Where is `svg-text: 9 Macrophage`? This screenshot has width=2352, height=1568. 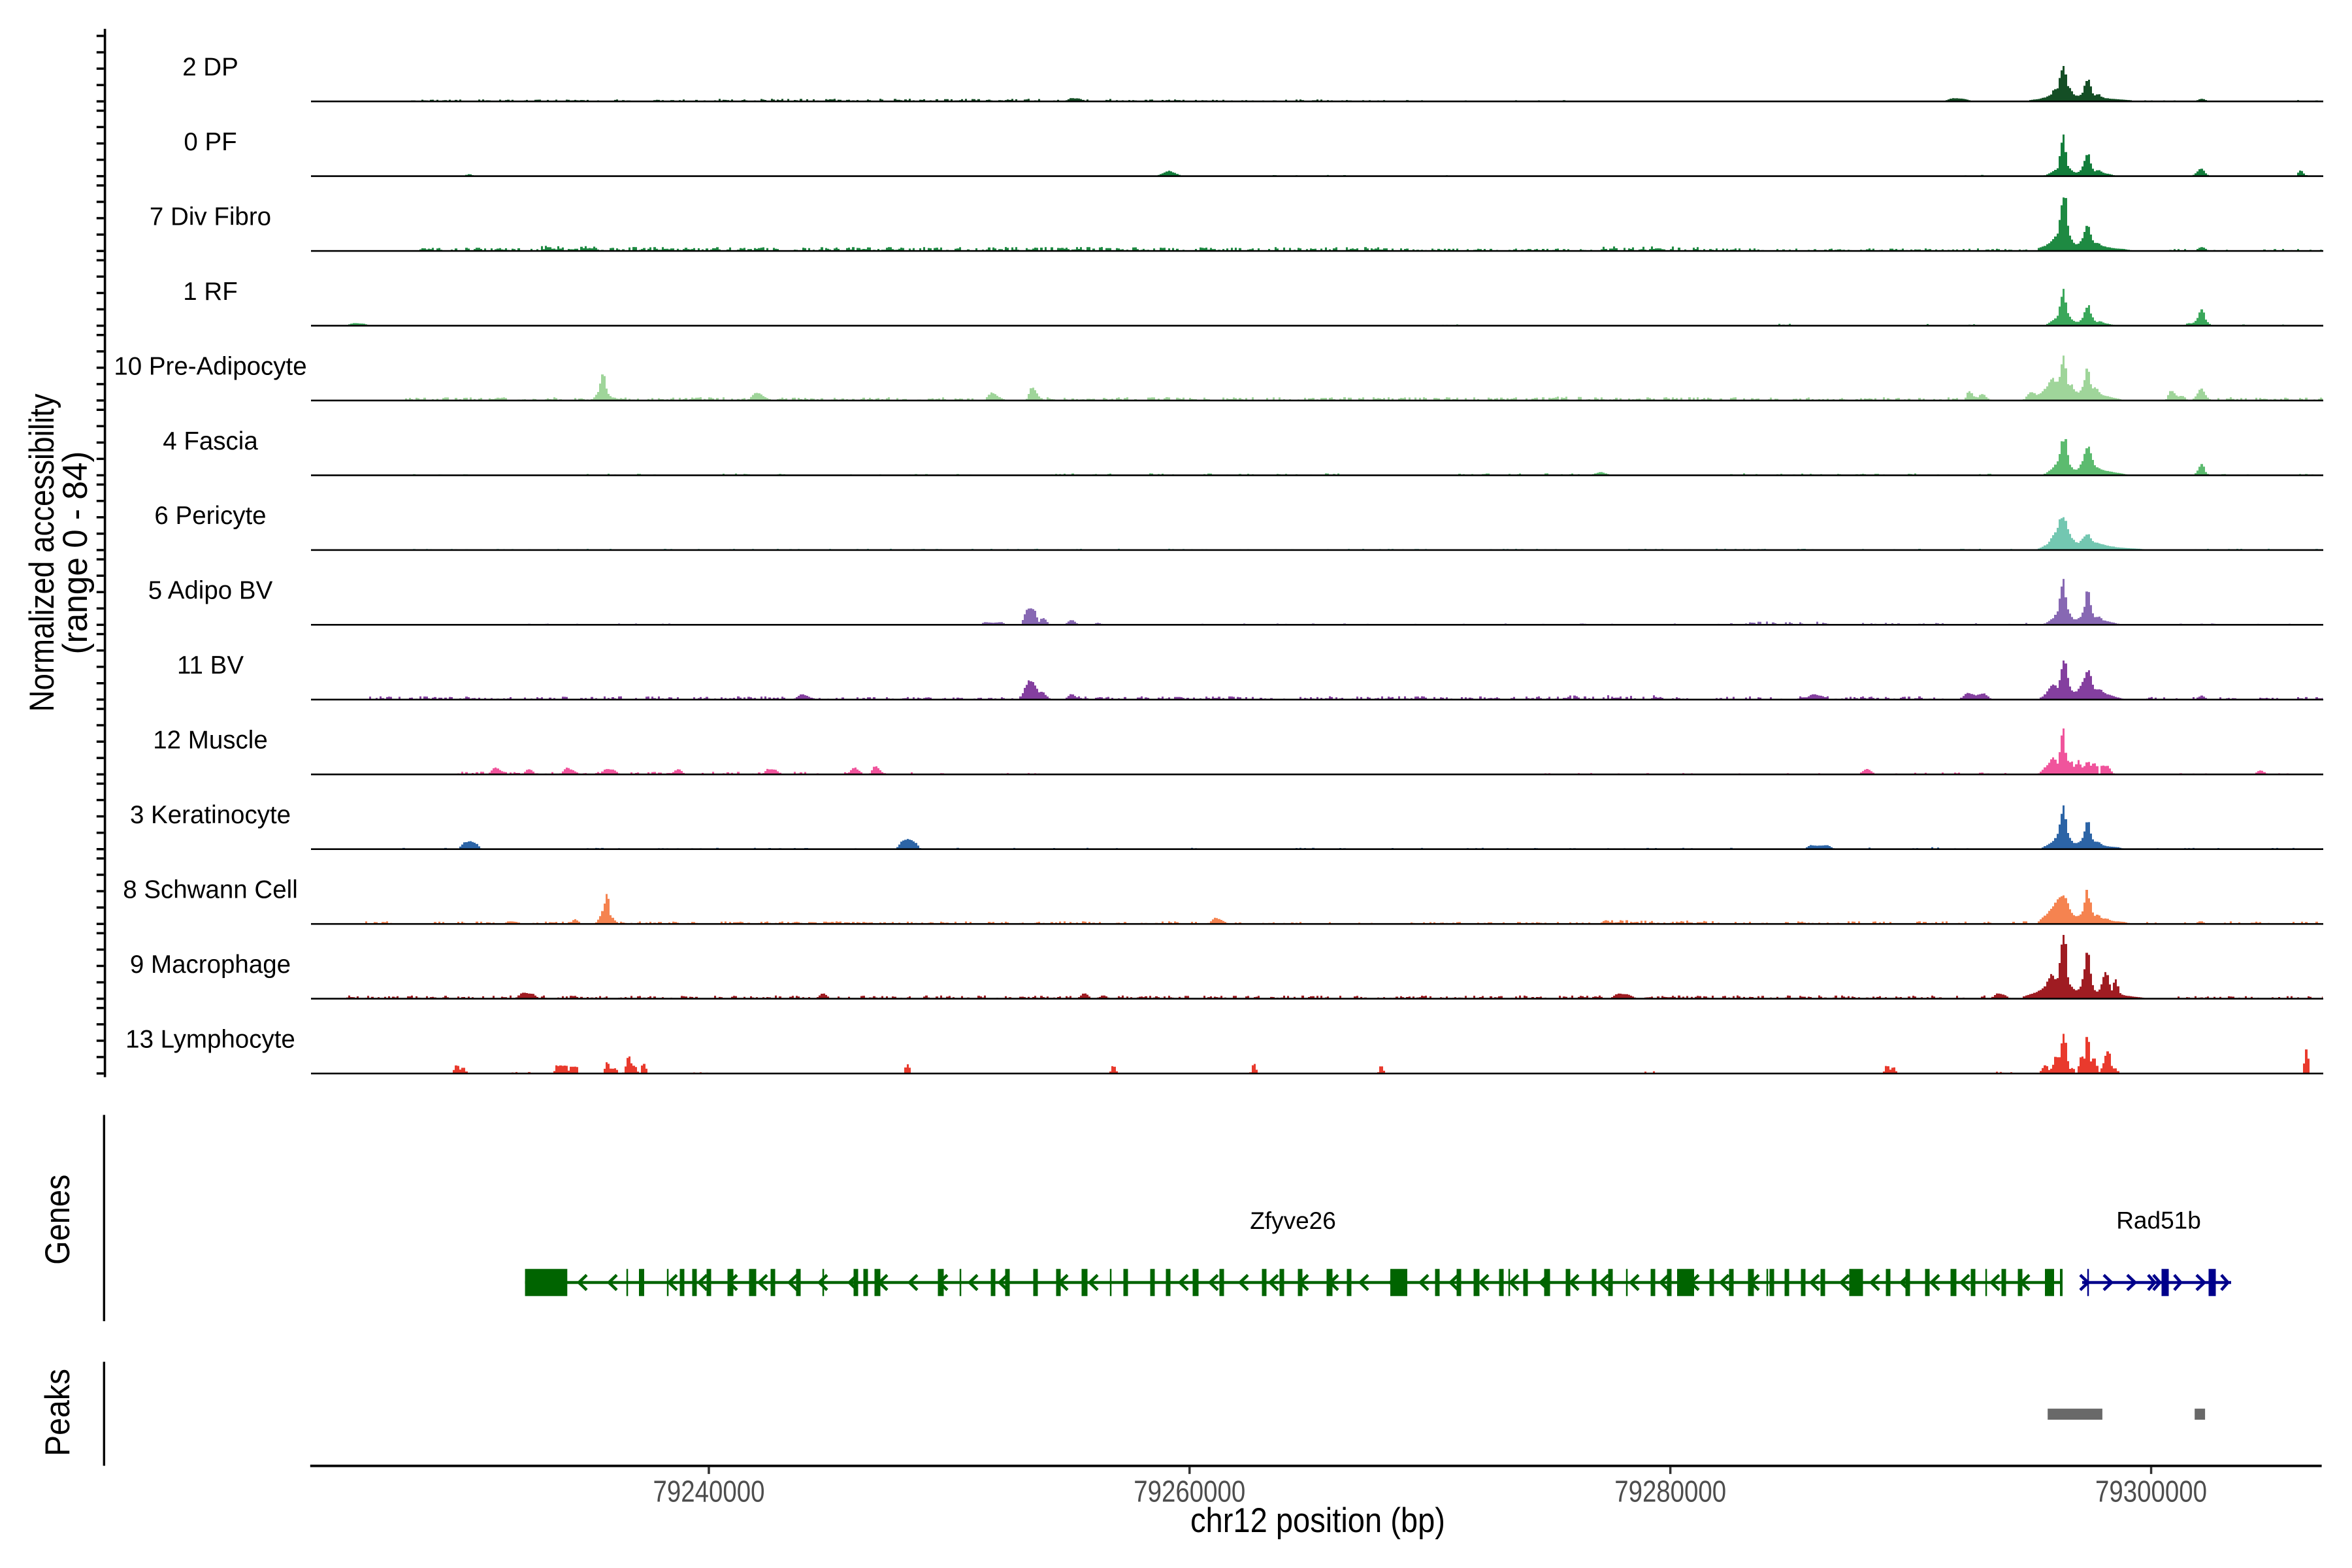
svg-text: 9 Macrophage is located at coordinates (210, 965).